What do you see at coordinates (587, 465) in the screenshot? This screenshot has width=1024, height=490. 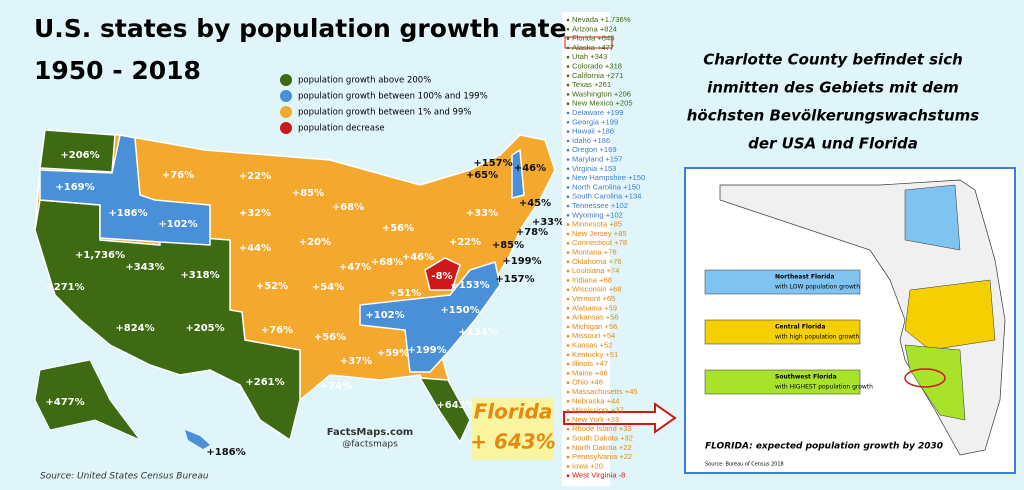 I see `ranking-item: Iowa +20` at bounding box center [587, 465].